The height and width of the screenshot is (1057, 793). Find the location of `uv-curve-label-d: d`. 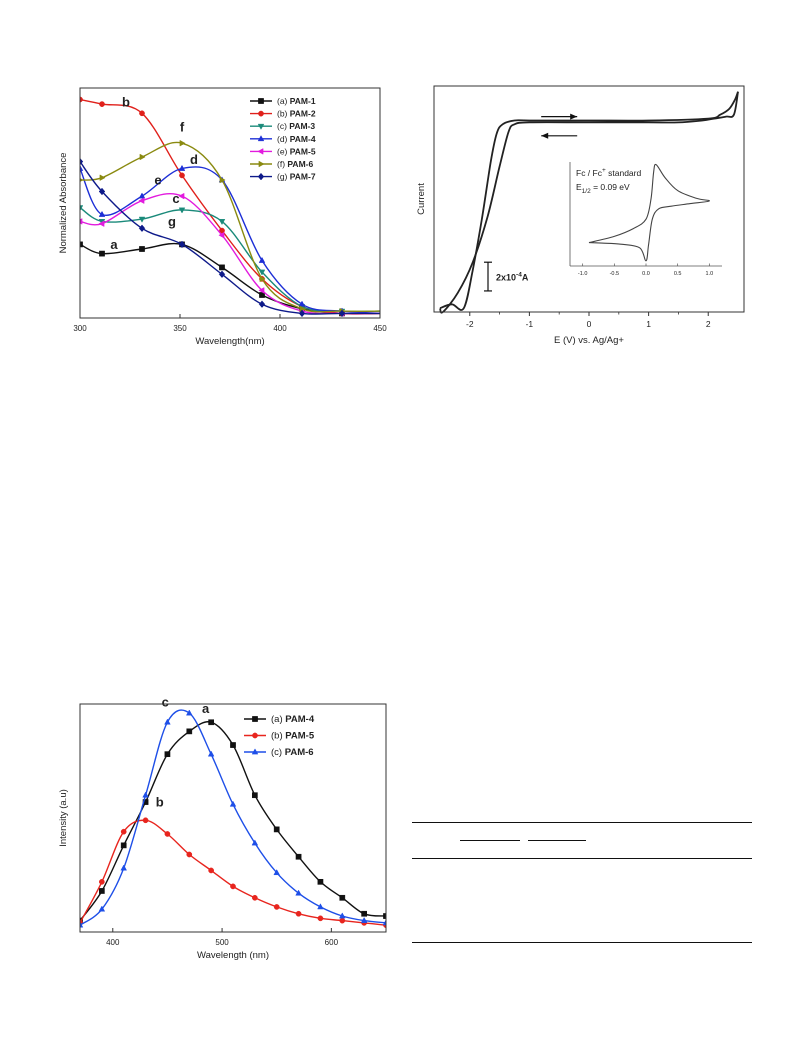

uv-curve-label-d: d is located at coordinates (194, 159).